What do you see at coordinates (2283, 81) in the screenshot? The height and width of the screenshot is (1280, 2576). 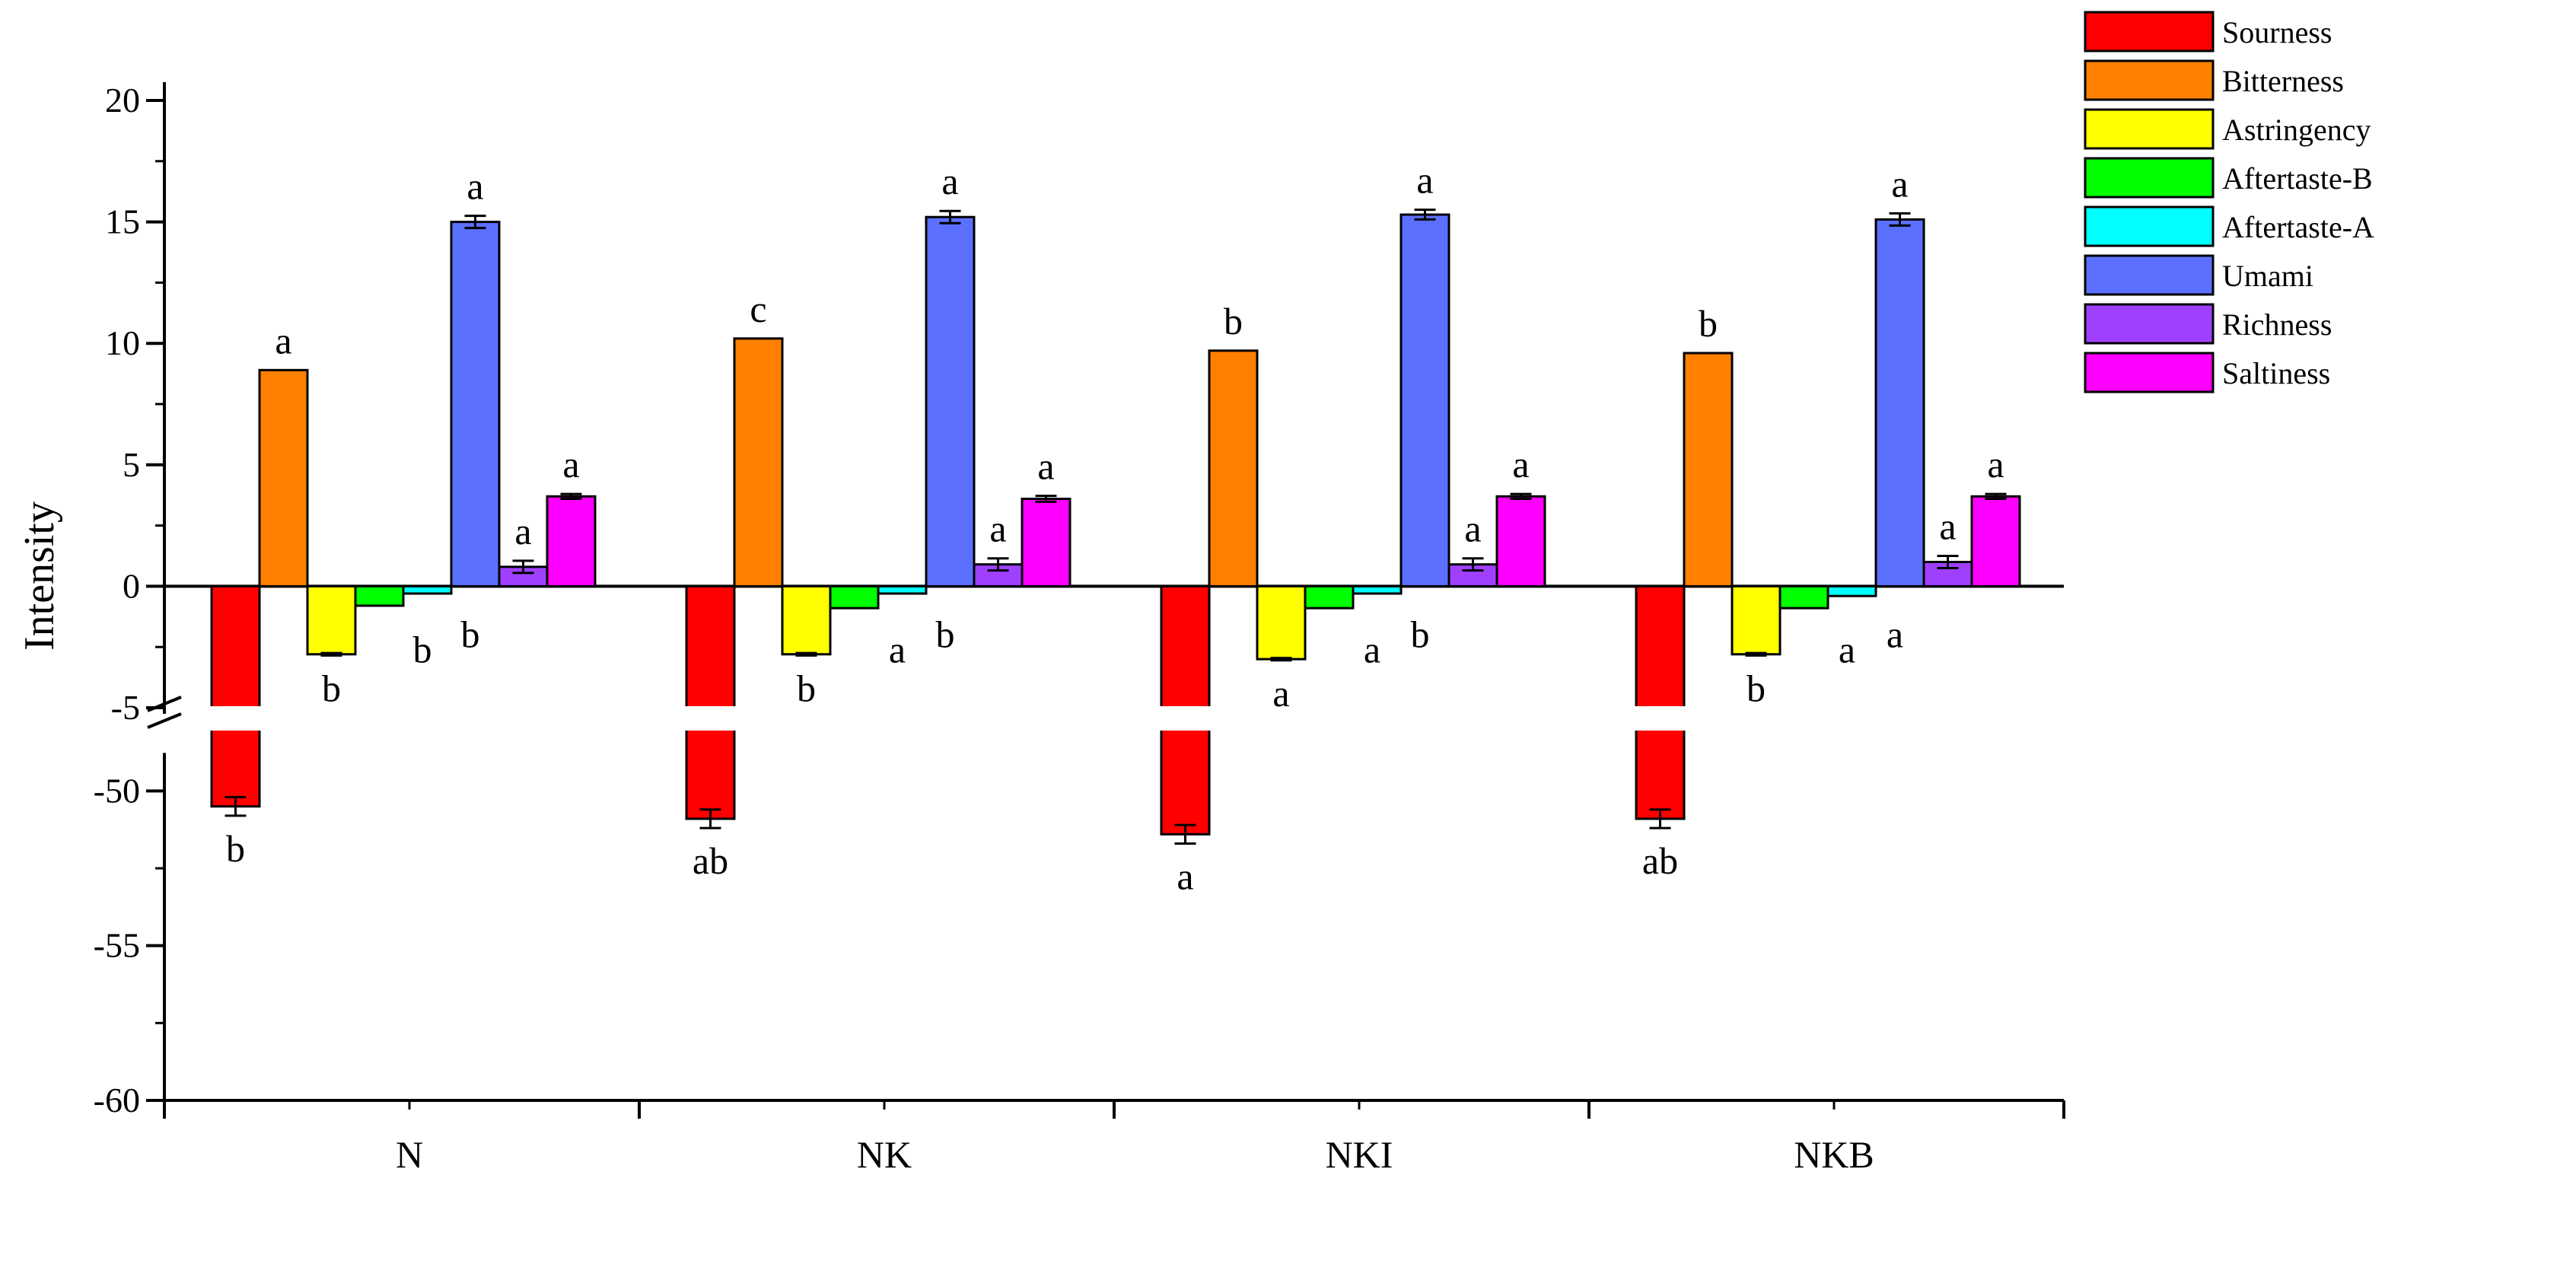 I see `legend-label: Bitterness` at bounding box center [2283, 81].